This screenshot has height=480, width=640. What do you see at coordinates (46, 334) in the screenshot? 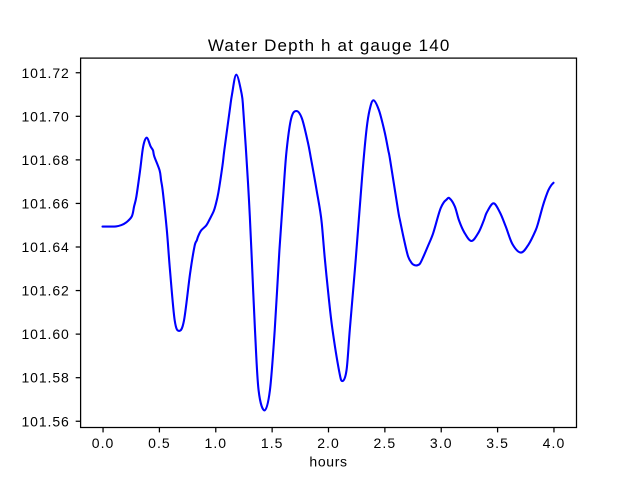
I see `svg-text: 101.60` at bounding box center [46, 334].